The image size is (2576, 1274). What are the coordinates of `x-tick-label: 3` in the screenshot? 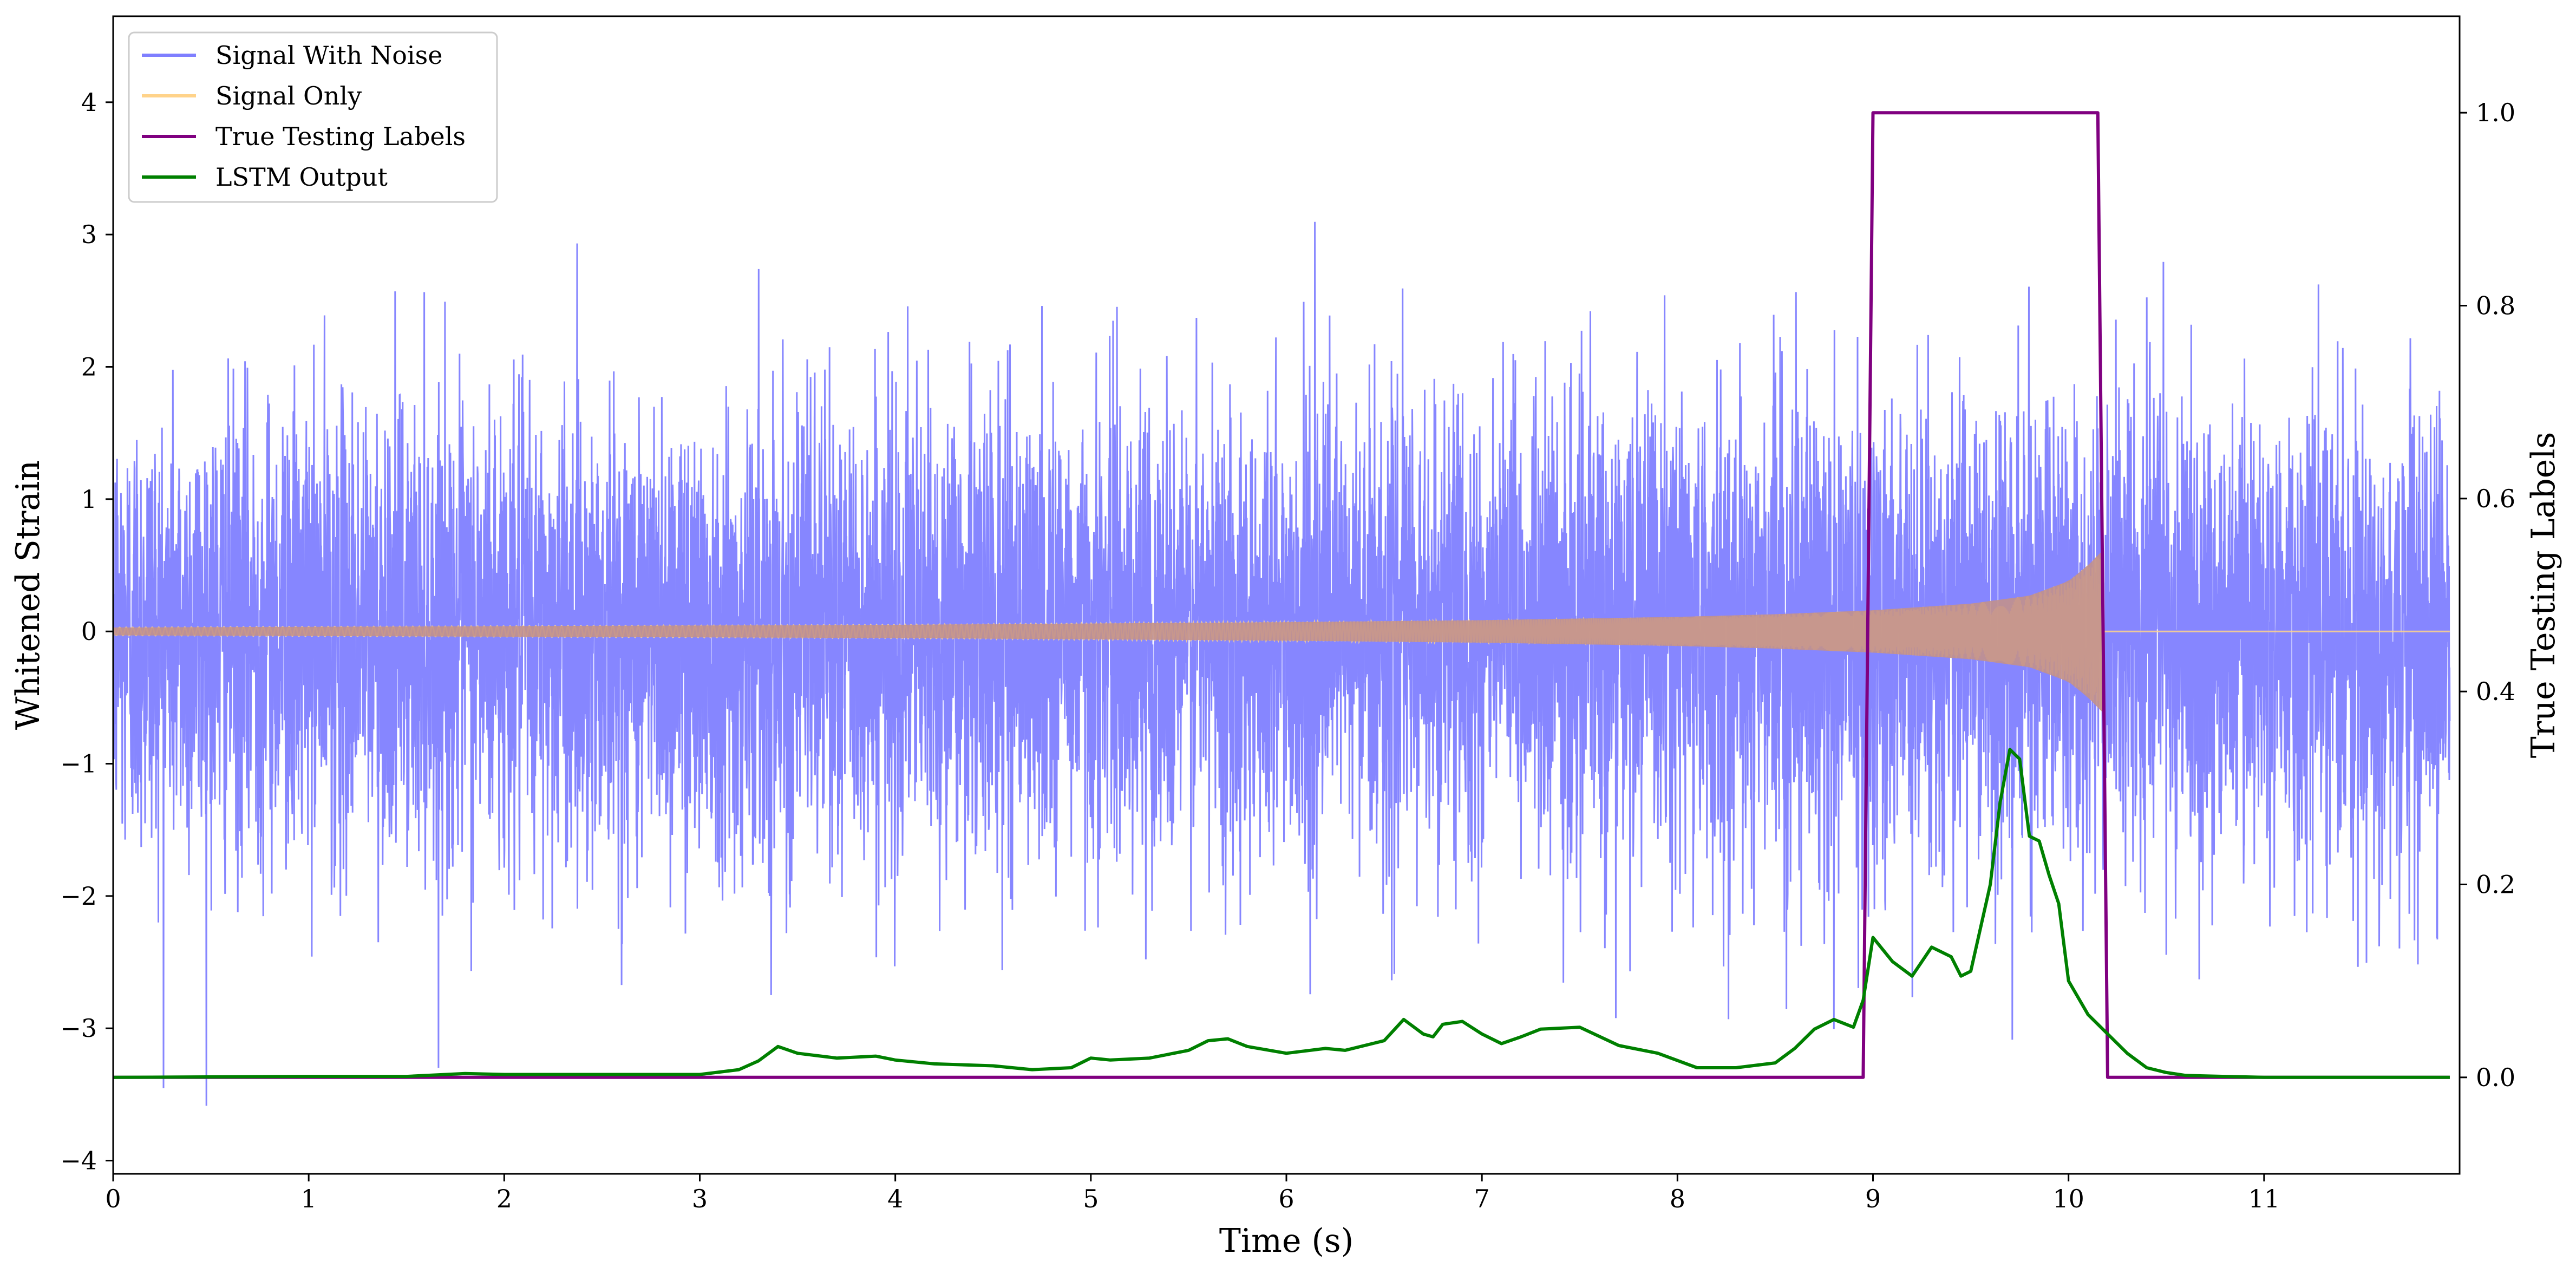 It's located at (700, 1198).